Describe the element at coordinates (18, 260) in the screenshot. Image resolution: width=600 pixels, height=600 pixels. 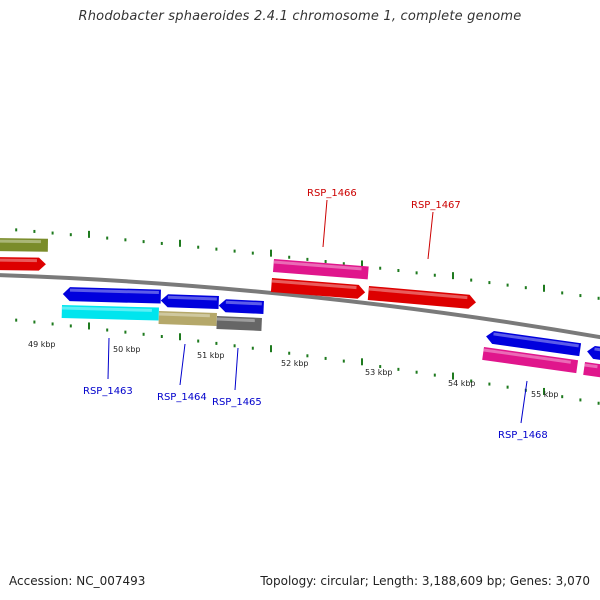
I see `red-gene-arrow-left-highlight` at that location.